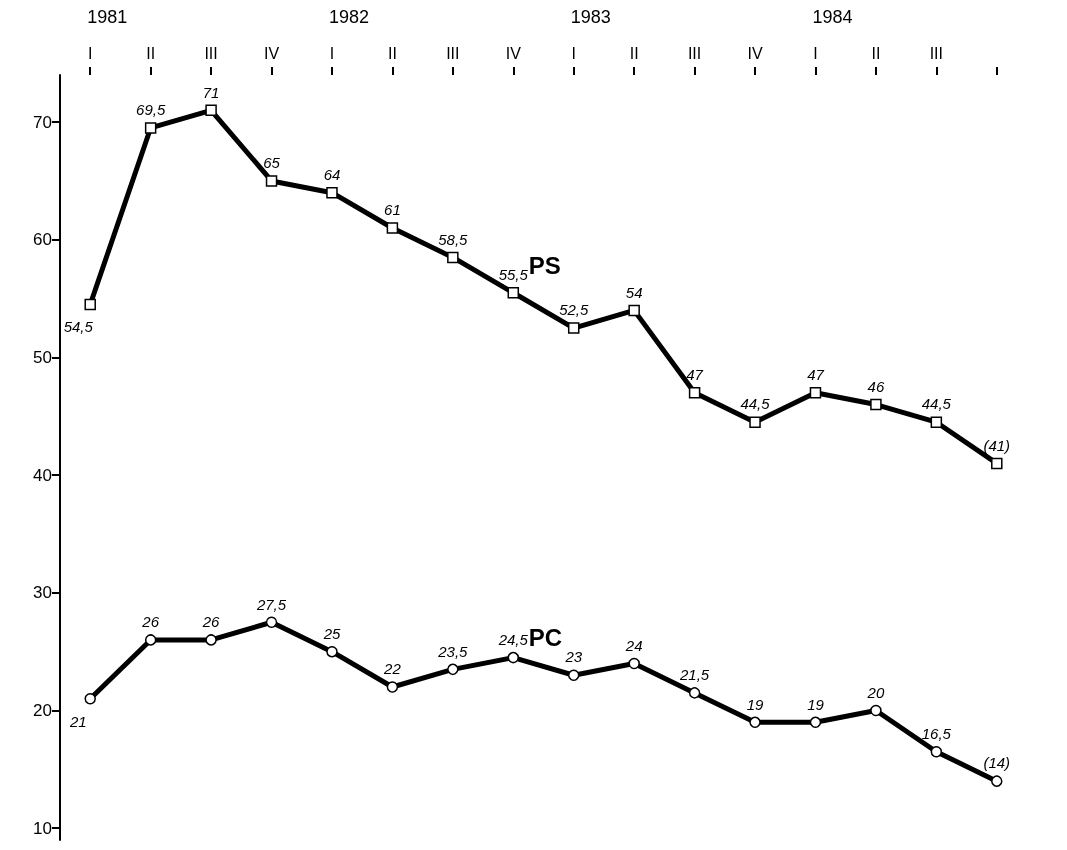  What do you see at coordinates (331, 633) in the screenshot?
I see `data-label: 25` at bounding box center [331, 633].